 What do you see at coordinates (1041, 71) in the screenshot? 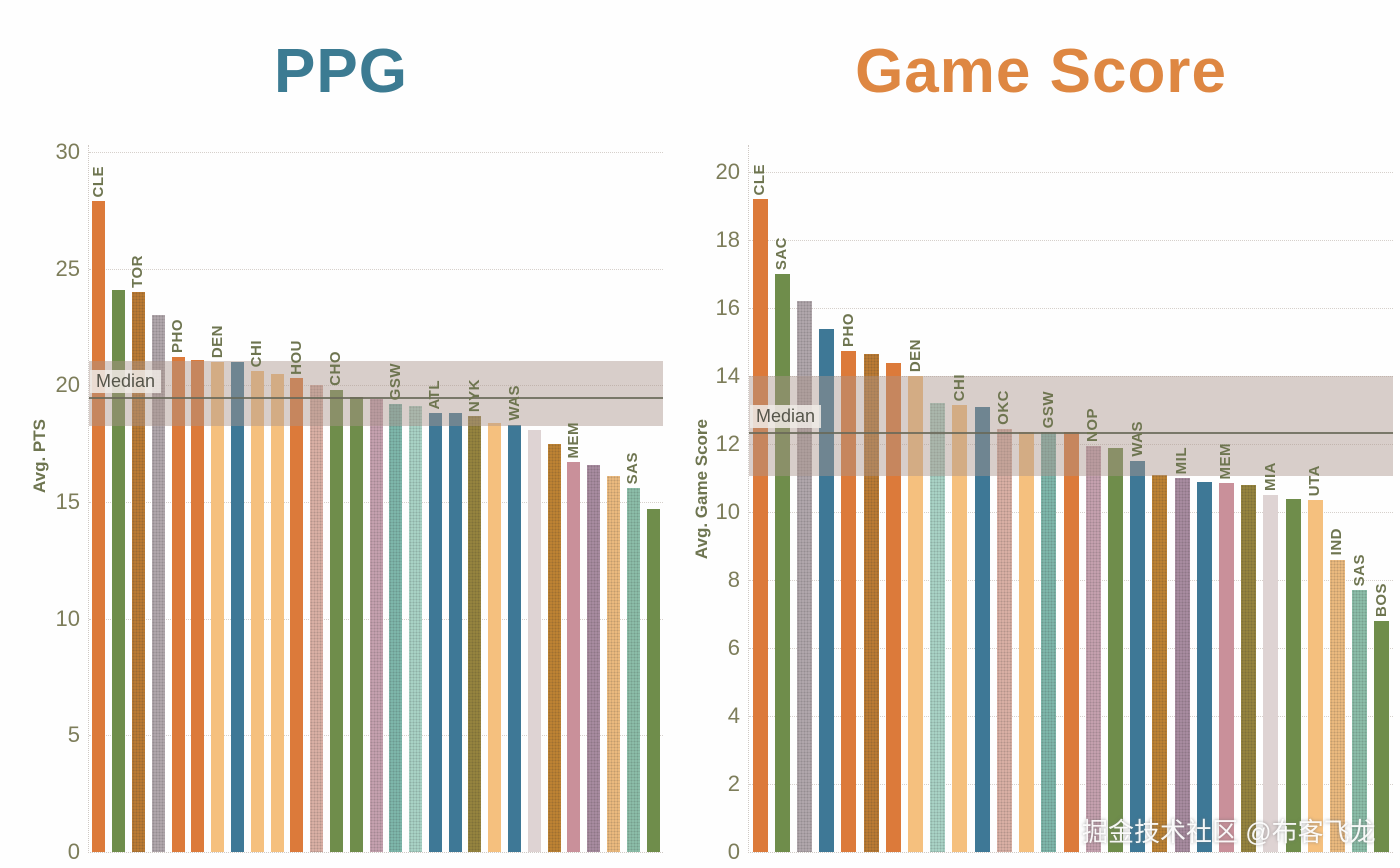
I see `game-score-chart-title: Game Score` at bounding box center [1041, 71].